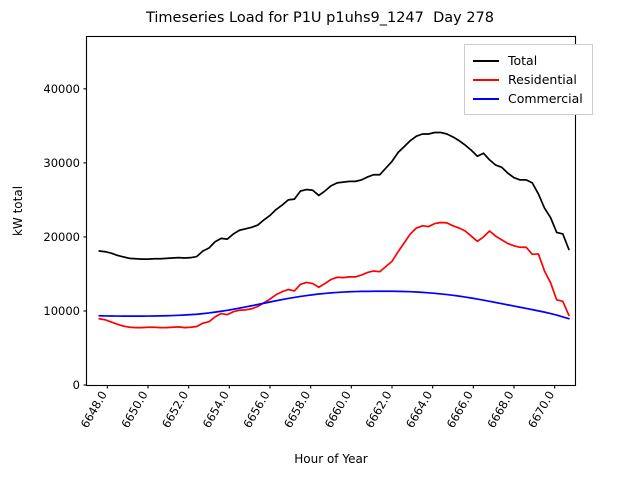  What do you see at coordinates (175, 410) in the screenshot?
I see `x-tick-label: 6652.0` at bounding box center [175, 410].